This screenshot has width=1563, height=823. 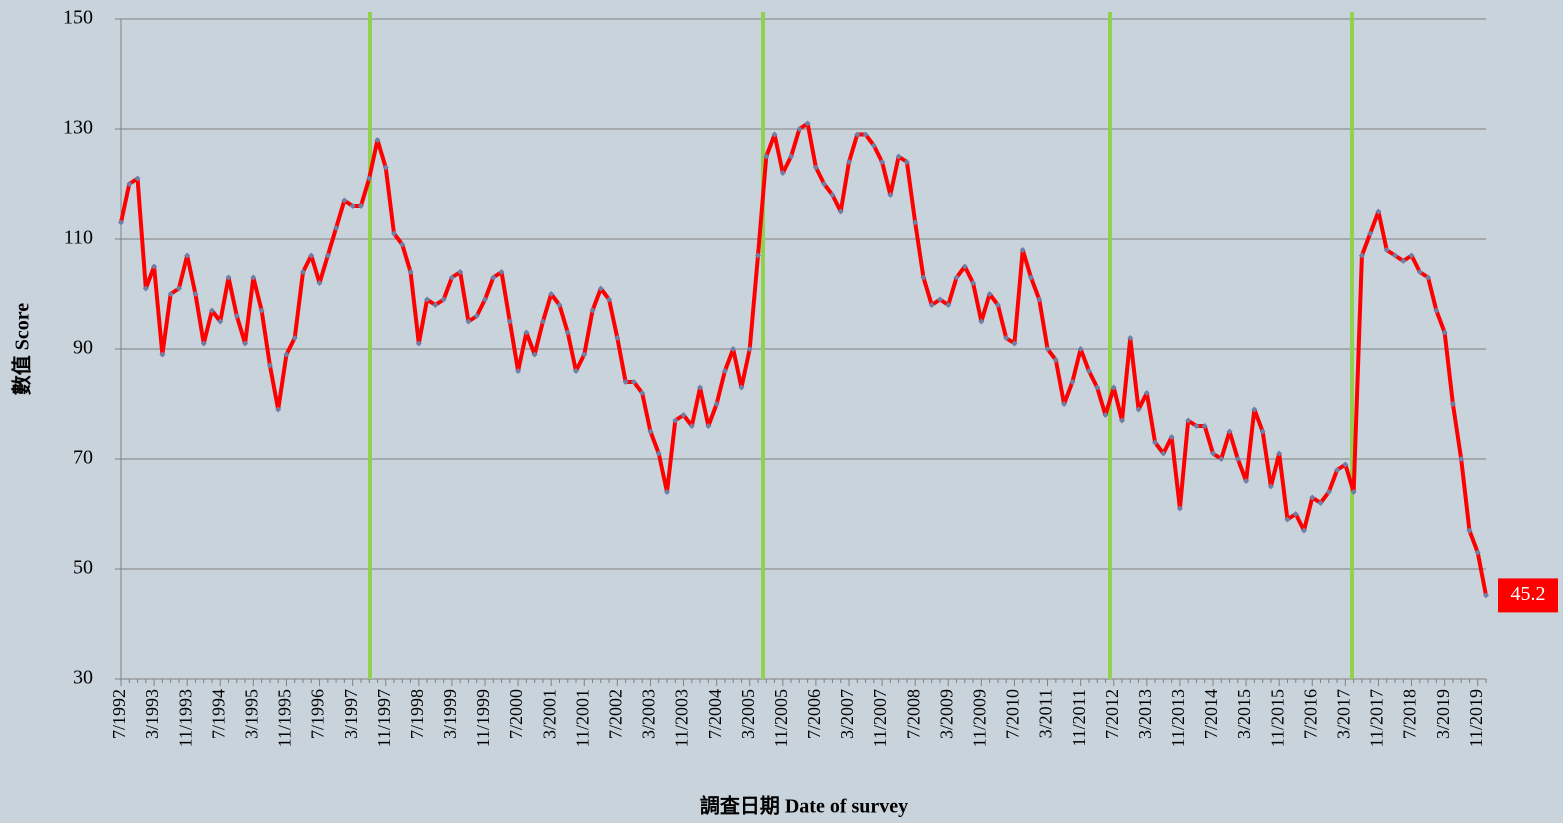 What do you see at coordinates (218, 714) in the screenshot?
I see `x-tick-label: 7/1994` at bounding box center [218, 714].